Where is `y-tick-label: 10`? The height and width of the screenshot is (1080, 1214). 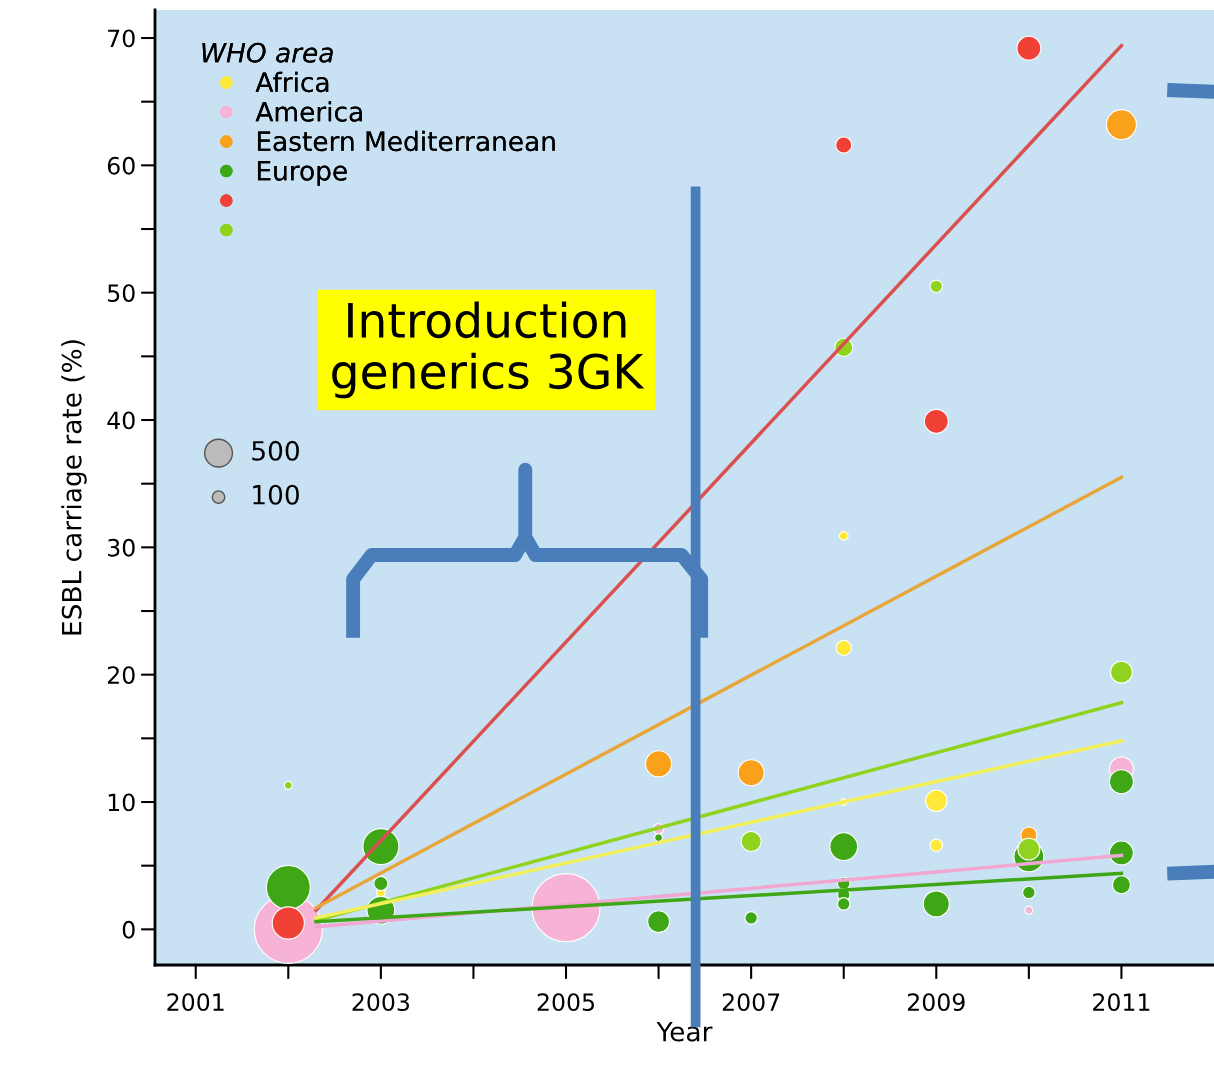 y-tick-label: 10 is located at coordinates (121, 802).